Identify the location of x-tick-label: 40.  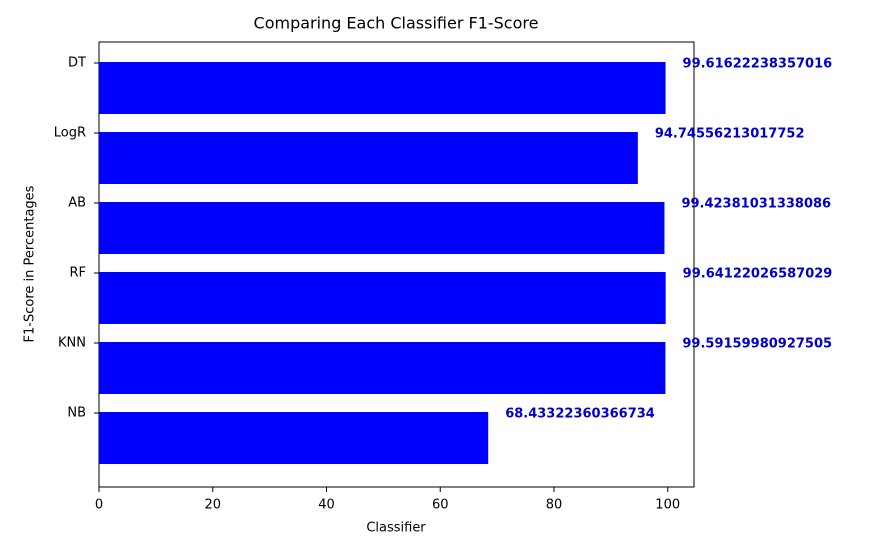
(326, 505).